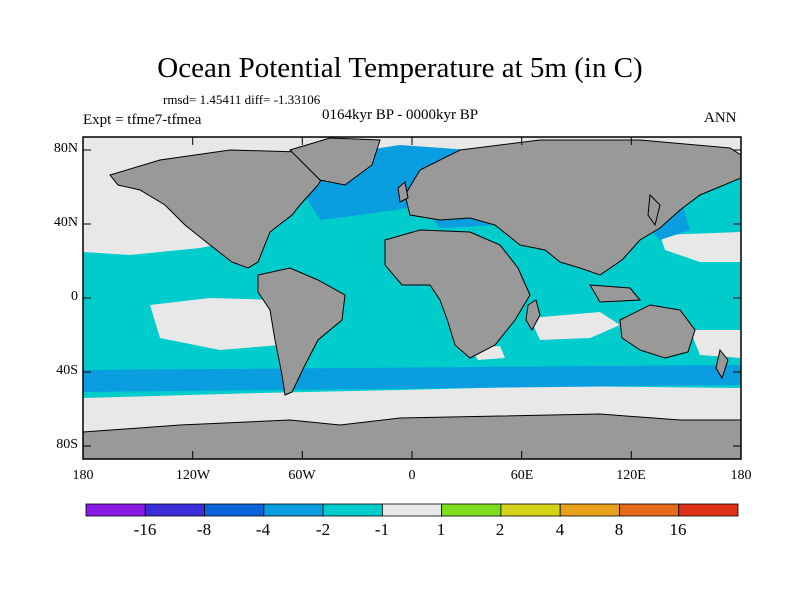 Image resolution: width=800 pixels, height=600 pixels. I want to click on period-label: 0164kyr BP - 0000kyr BP, so click(400, 115).